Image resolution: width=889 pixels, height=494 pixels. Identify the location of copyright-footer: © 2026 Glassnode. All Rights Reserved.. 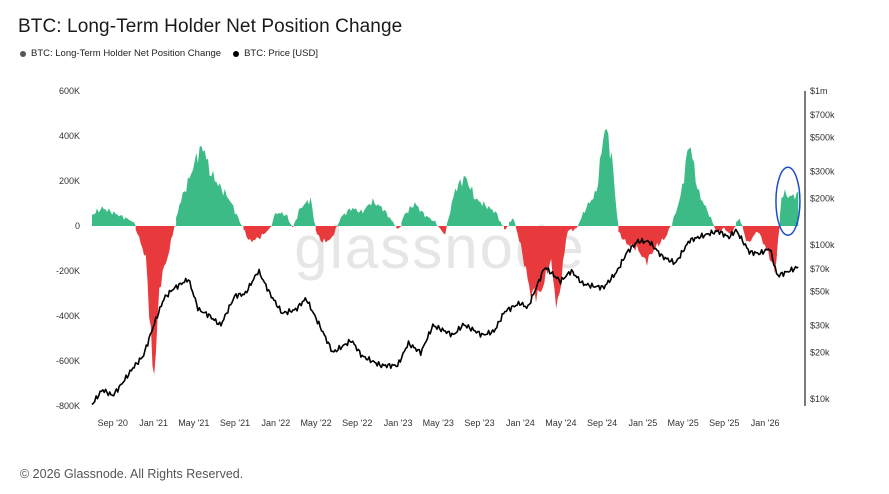
(132, 474).